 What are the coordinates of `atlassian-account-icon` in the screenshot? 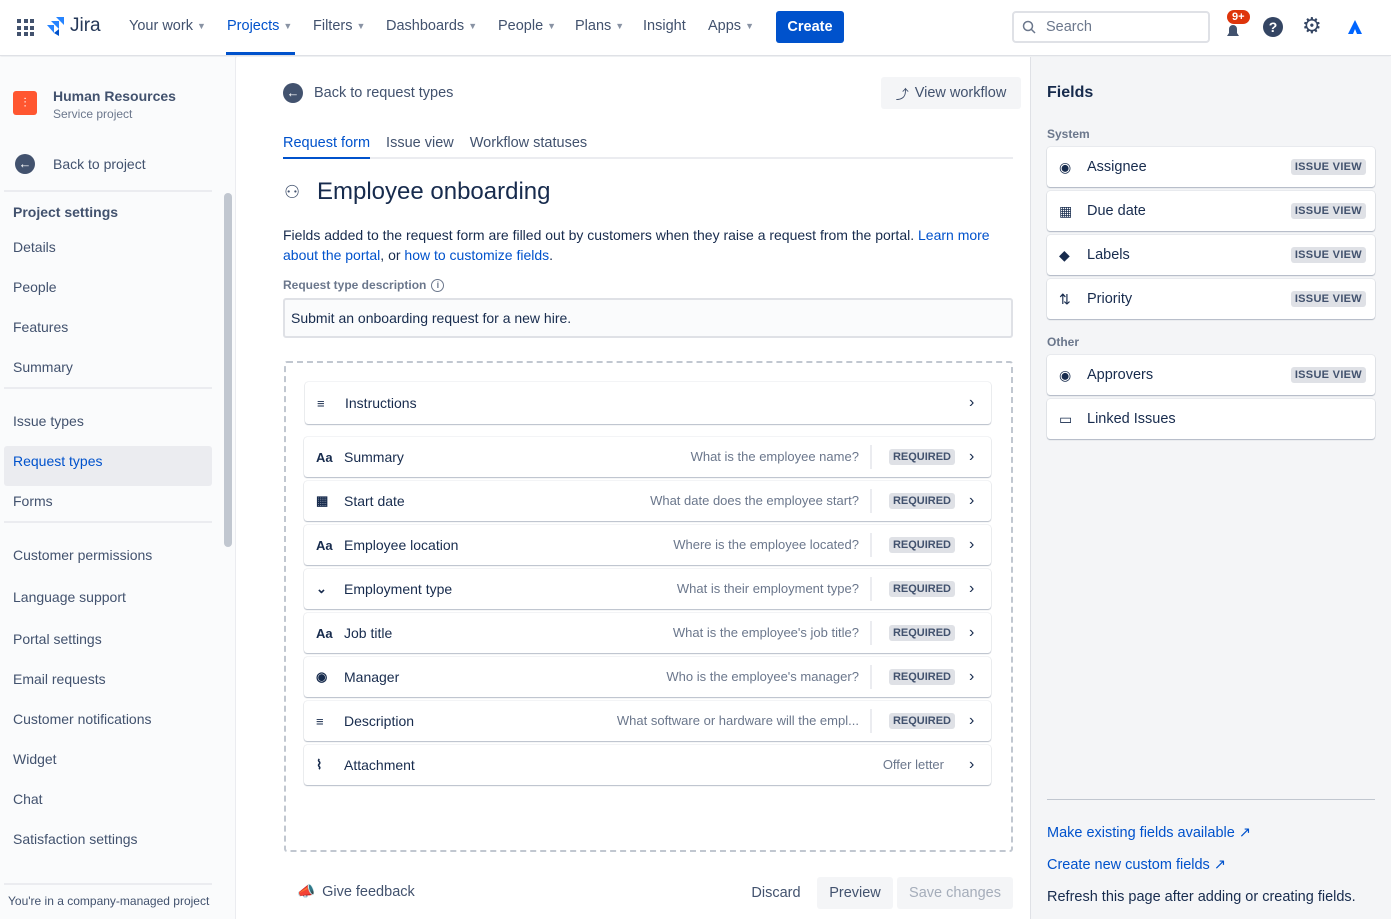 It's located at (1355, 27).